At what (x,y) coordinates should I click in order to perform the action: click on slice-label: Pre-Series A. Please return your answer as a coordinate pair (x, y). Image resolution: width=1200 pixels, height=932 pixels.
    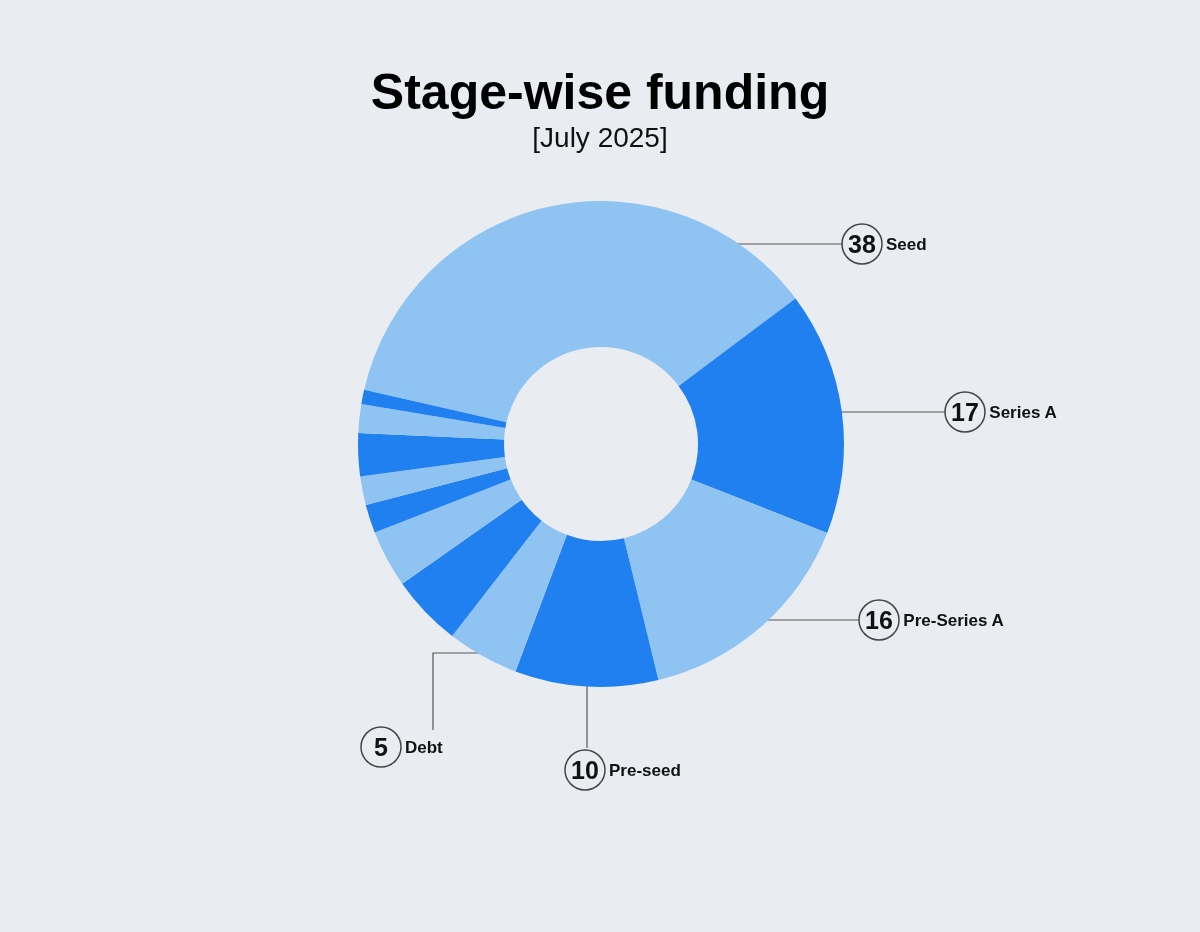
    Looking at the image, I should click on (953, 620).